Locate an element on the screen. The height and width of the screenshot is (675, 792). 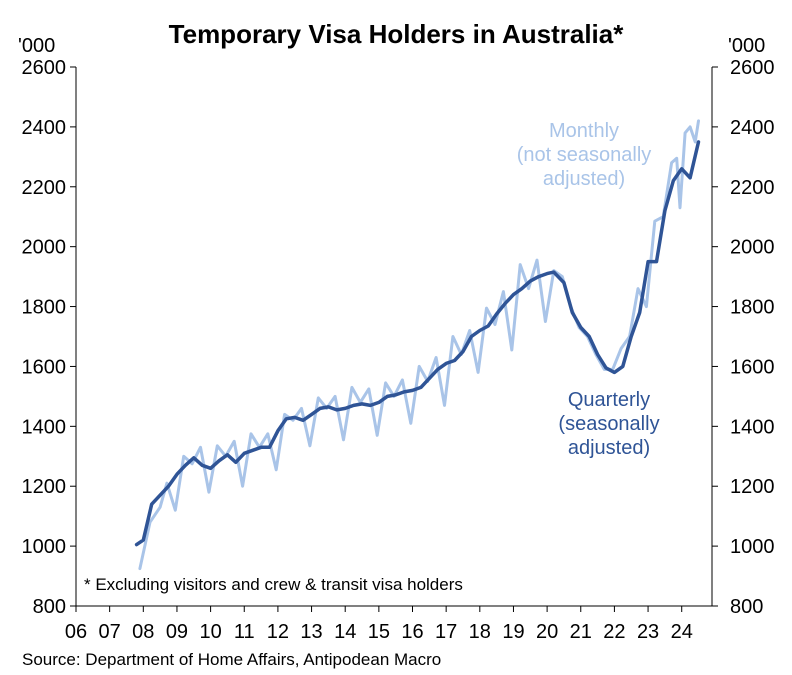
x-tick-label: 16 is located at coordinates (412, 632).